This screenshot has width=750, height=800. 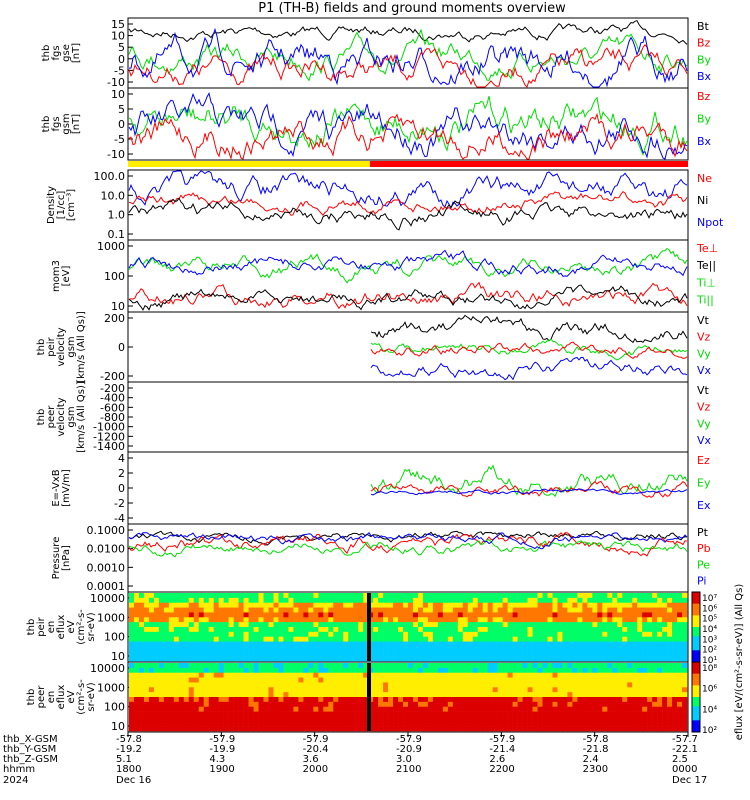 I want to click on x-tick-label: 4.3, so click(x=217, y=759).